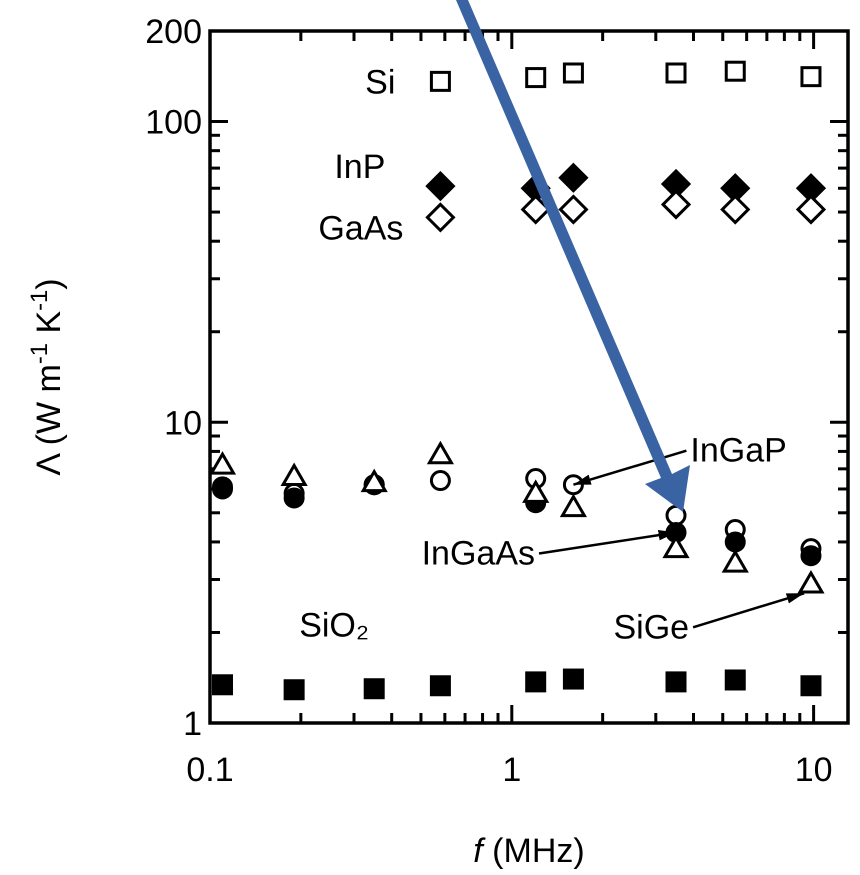 This screenshot has height=875, width=860. What do you see at coordinates (813, 770) in the screenshot?
I see `x-tick-label: 10` at bounding box center [813, 770].